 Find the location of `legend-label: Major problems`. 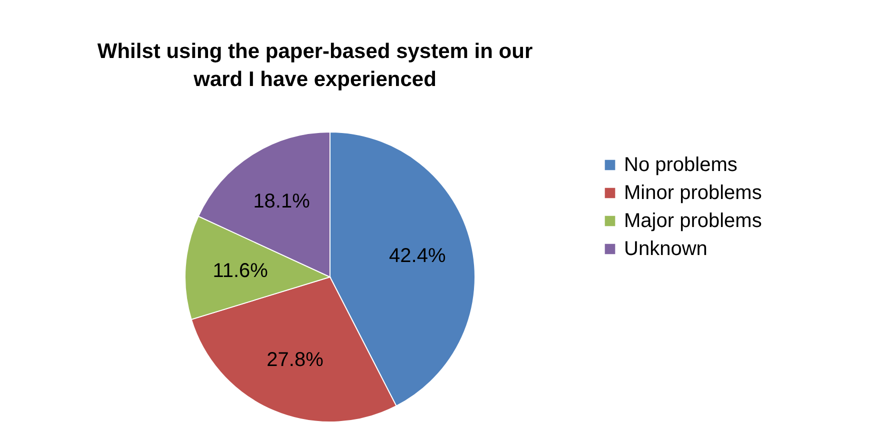

legend-label: Major problems is located at coordinates (693, 221).